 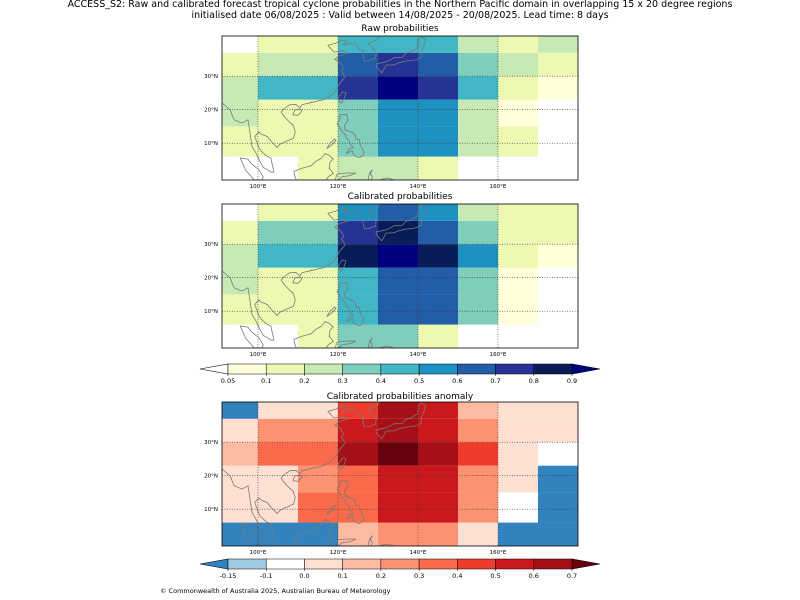 What do you see at coordinates (324, 108) in the screenshot?
I see `coastline` at bounding box center [324, 108].